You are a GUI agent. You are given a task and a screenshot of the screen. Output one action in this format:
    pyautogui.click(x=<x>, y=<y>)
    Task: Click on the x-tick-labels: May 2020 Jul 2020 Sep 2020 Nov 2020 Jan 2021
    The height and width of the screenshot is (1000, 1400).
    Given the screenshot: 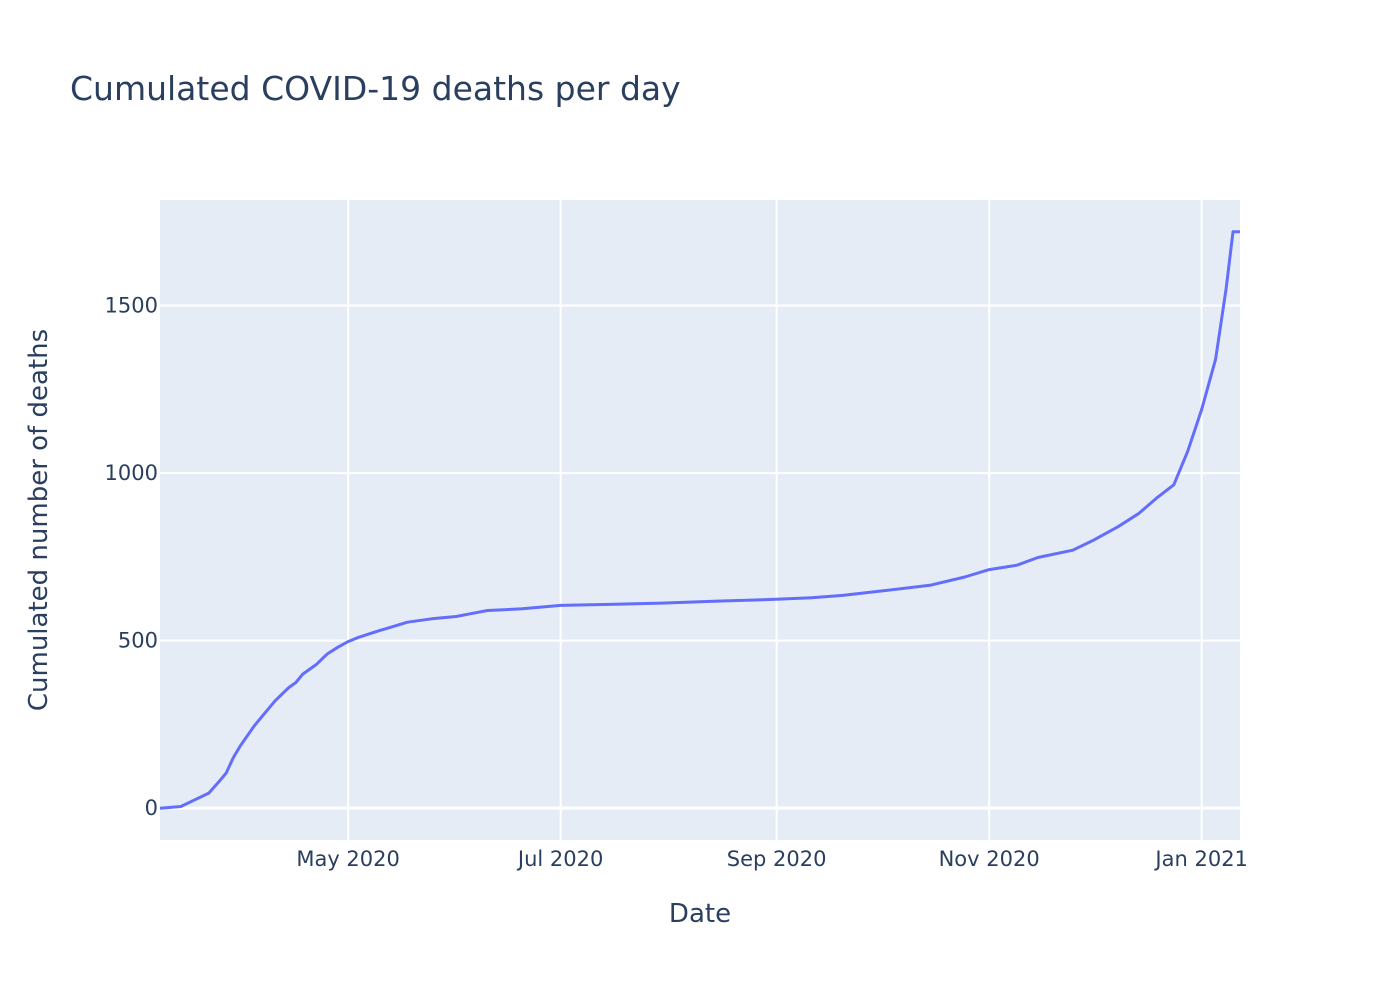 What is the action you would take?
    pyautogui.click(x=772, y=859)
    